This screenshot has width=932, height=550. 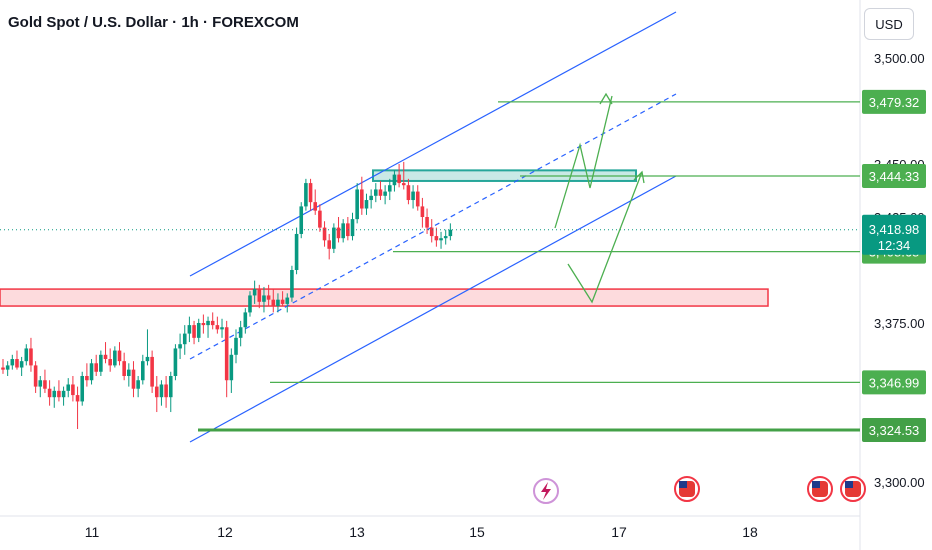 I want to click on level-price-label: 3,479.32, so click(x=894, y=102).